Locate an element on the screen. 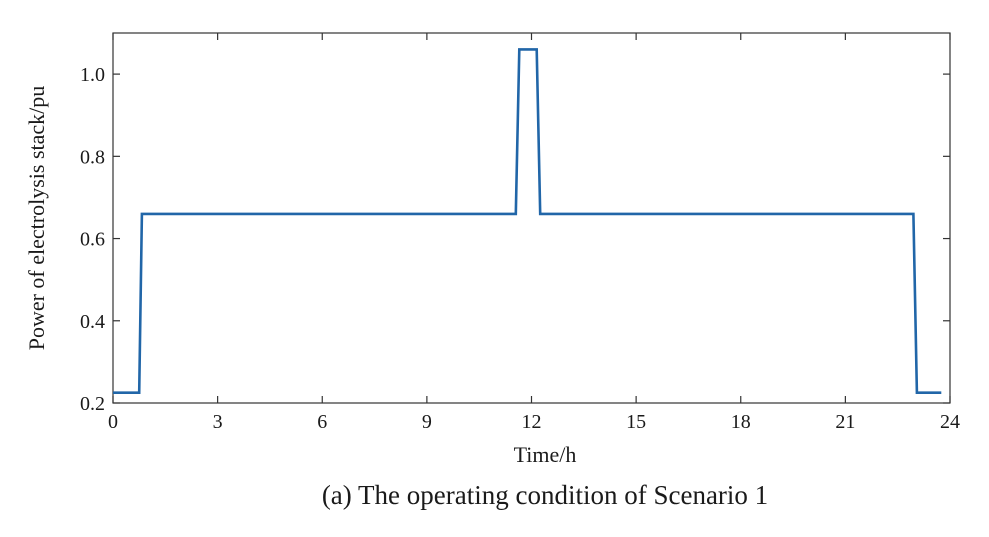 This screenshot has height=537, width=989. x-tick-label: 18 is located at coordinates (741, 422).